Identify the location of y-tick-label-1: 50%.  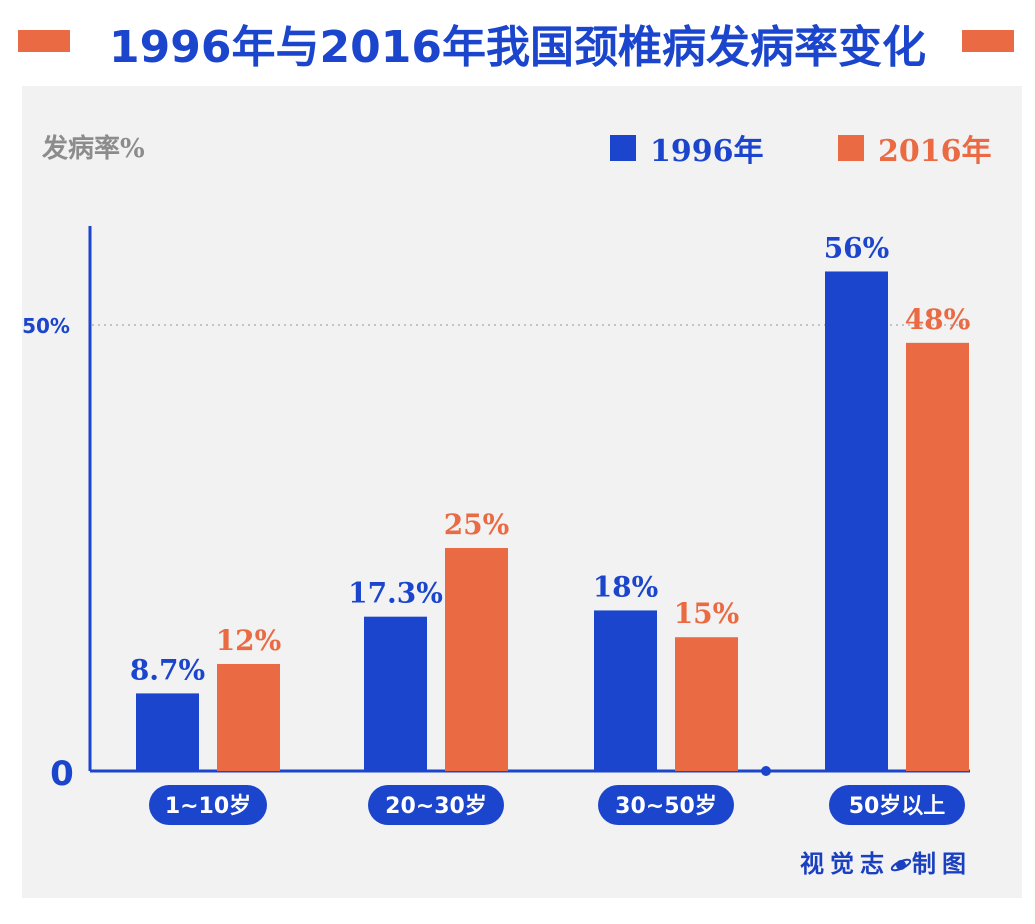
(46, 326).